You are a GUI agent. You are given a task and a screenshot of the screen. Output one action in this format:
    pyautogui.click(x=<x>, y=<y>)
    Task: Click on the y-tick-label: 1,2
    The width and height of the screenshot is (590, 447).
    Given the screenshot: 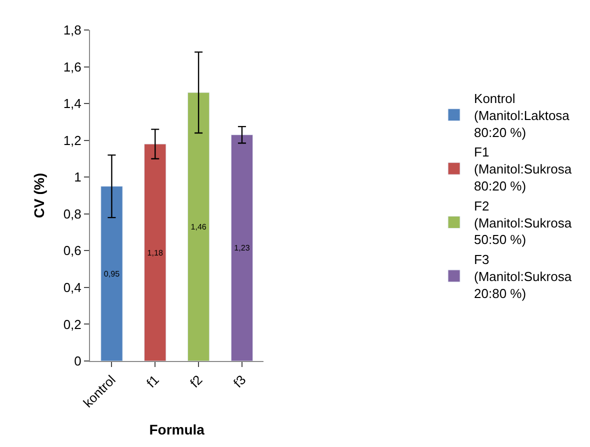 What is the action you would take?
    pyautogui.click(x=72, y=140)
    